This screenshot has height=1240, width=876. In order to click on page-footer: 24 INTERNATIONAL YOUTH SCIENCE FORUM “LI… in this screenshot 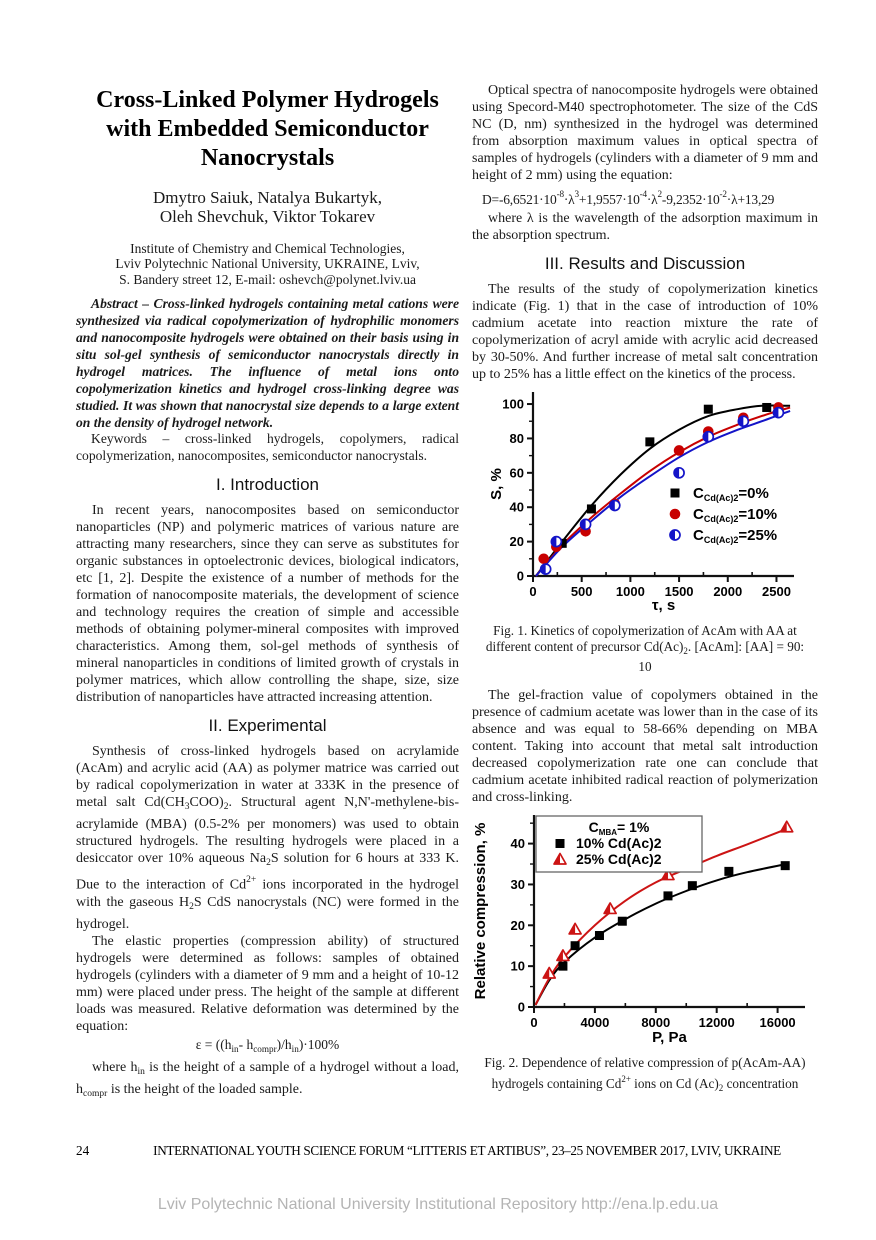, I will do `click(446, 1151)`.